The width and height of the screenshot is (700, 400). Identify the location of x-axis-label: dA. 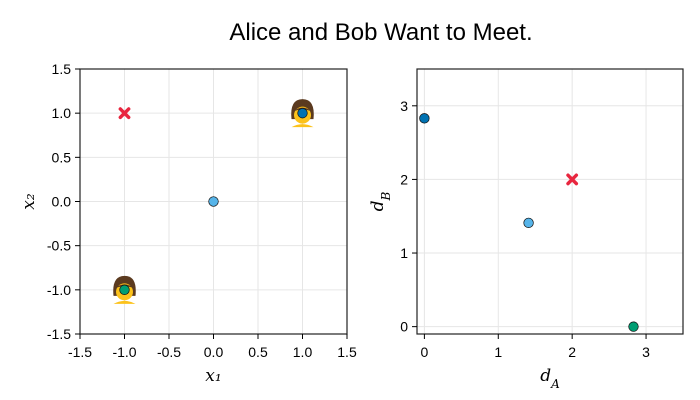
(550, 378).